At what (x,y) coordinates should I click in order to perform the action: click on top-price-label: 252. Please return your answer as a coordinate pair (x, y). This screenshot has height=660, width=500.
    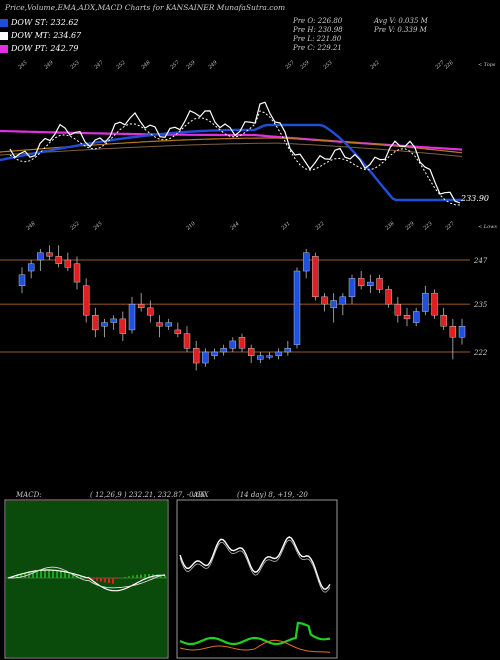
    Looking at the image, I should click on (121, 65).